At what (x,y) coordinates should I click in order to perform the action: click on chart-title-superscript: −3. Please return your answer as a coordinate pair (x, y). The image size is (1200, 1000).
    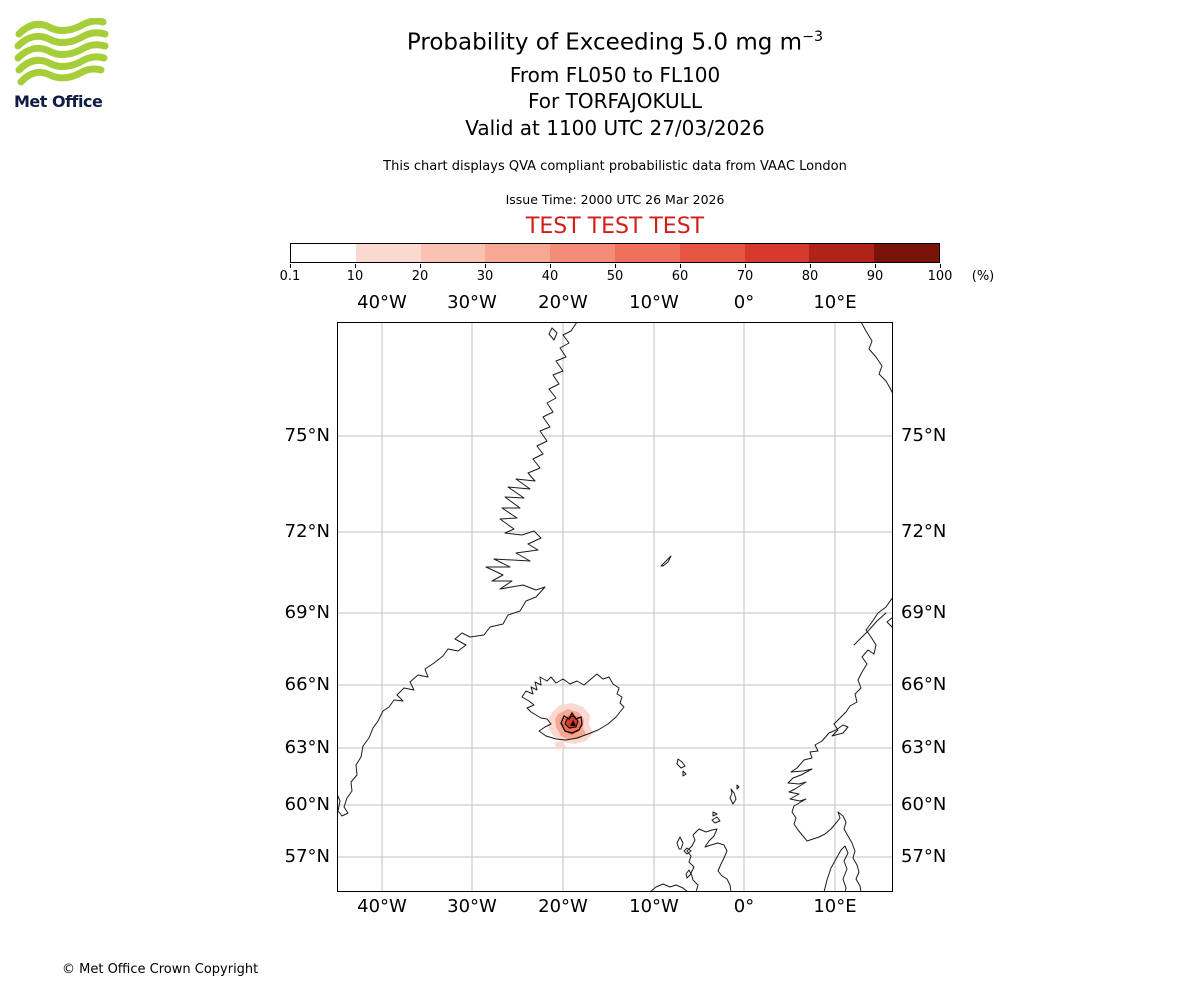
    Looking at the image, I should click on (813, 37).